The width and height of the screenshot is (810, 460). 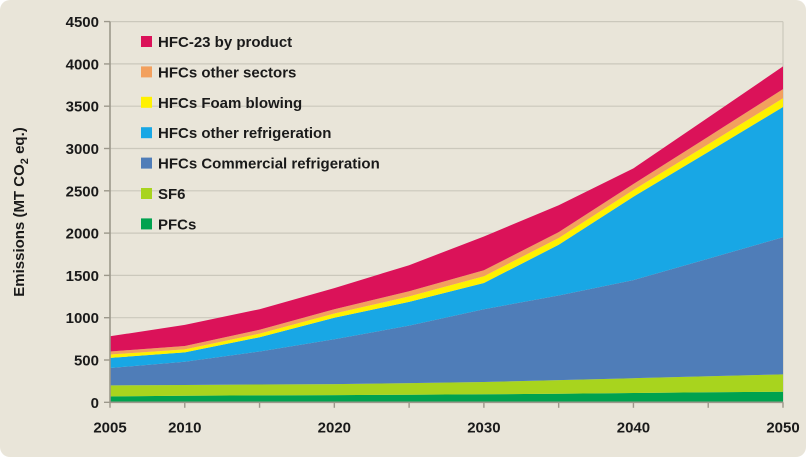 I want to click on legend-label-sf6: SF6, so click(x=172, y=194).